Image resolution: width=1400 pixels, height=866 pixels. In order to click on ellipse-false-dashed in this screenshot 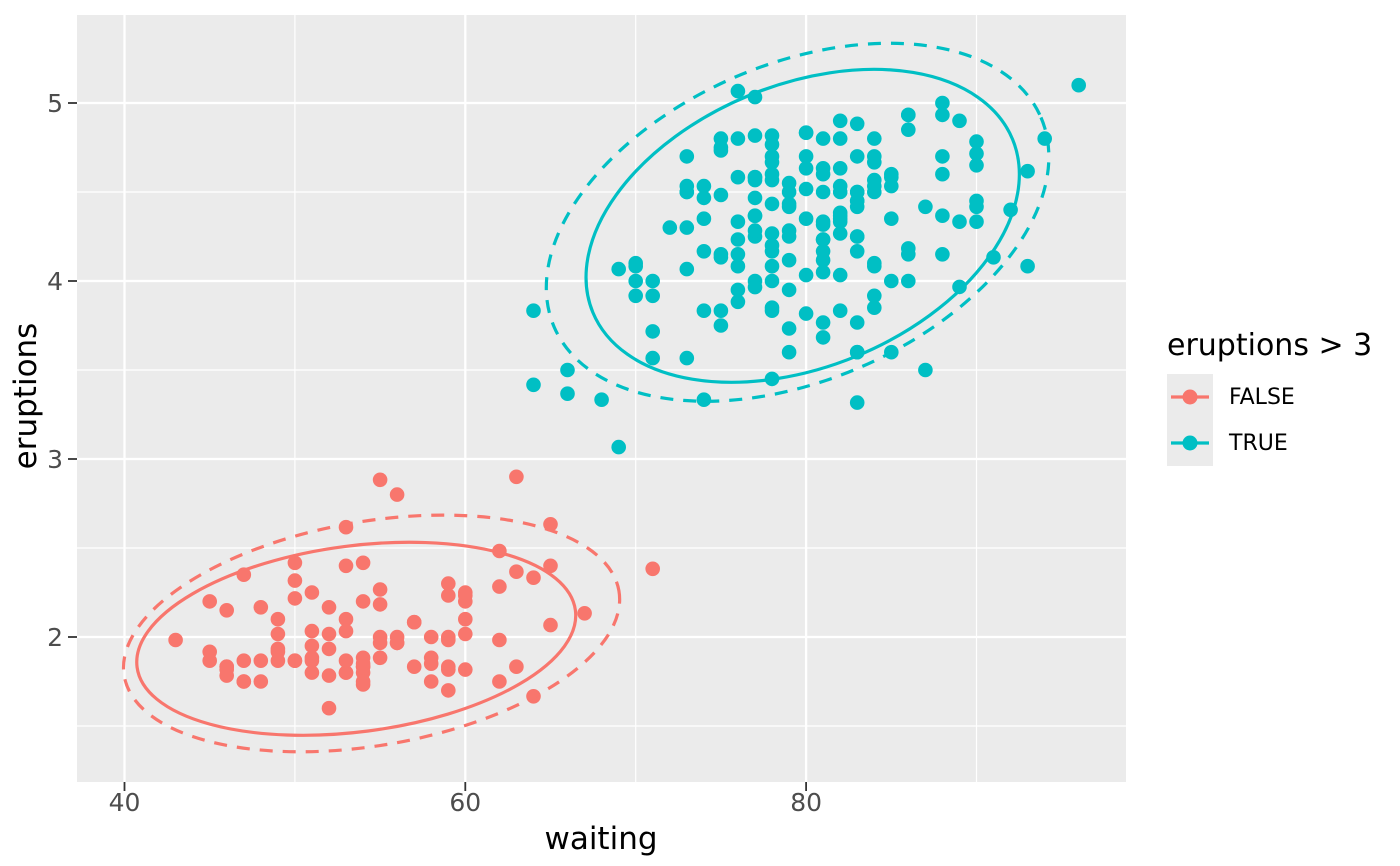, I will do `click(371, 633)`.